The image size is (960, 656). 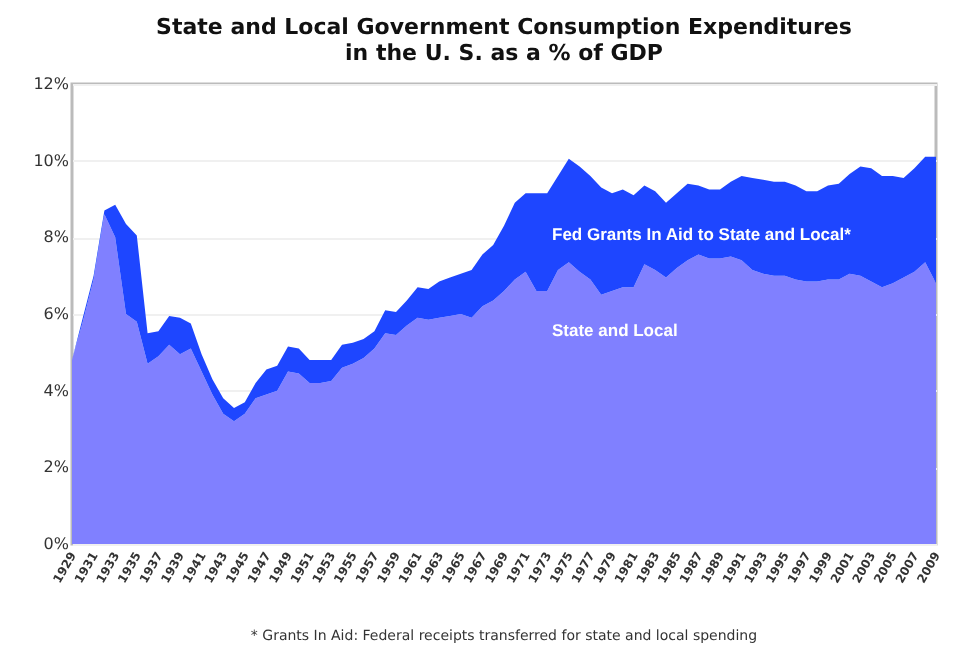 I want to click on y-tick-label: 6%, so click(x=56, y=314).